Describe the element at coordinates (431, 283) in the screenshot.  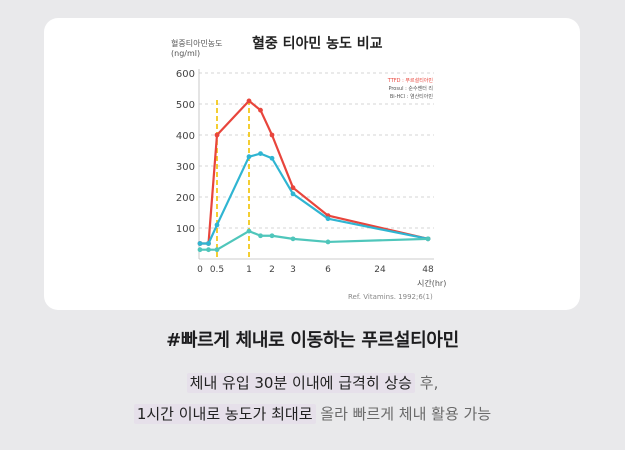
I see `x-axis-label: 시간(hr)` at that location.